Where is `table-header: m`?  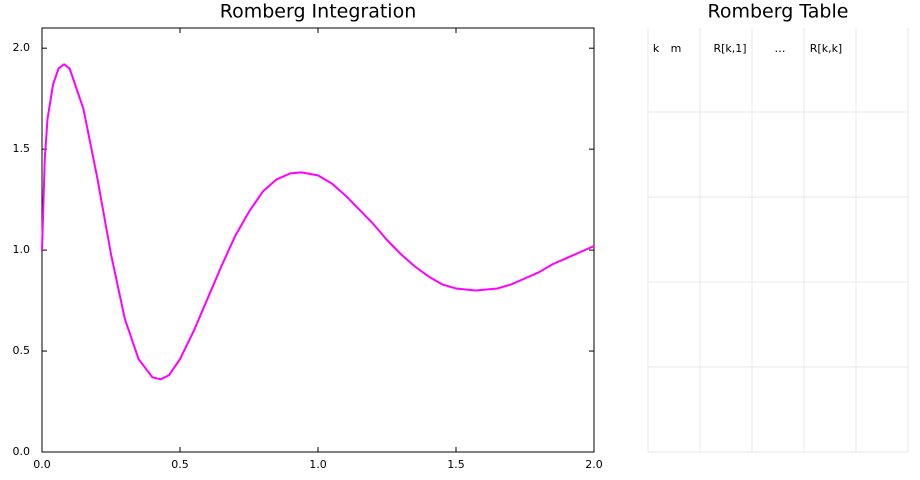
table-header: m is located at coordinates (676, 48).